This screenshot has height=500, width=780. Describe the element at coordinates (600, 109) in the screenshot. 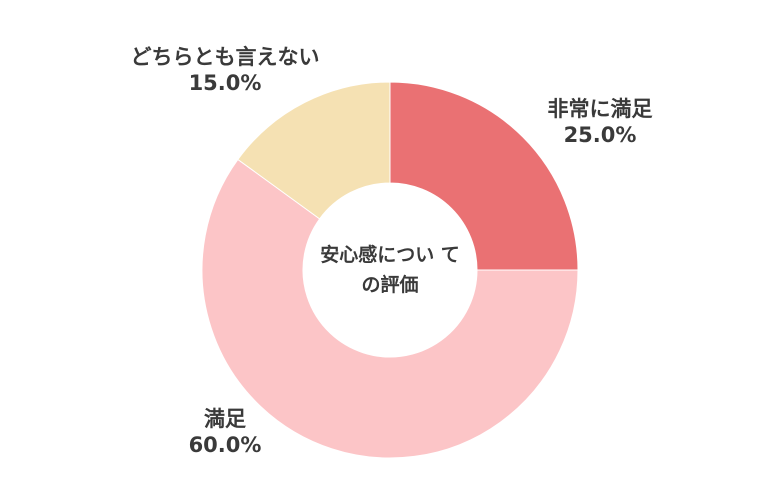

I see `slice-category-very-satisfied: 非常に満足` at that location.